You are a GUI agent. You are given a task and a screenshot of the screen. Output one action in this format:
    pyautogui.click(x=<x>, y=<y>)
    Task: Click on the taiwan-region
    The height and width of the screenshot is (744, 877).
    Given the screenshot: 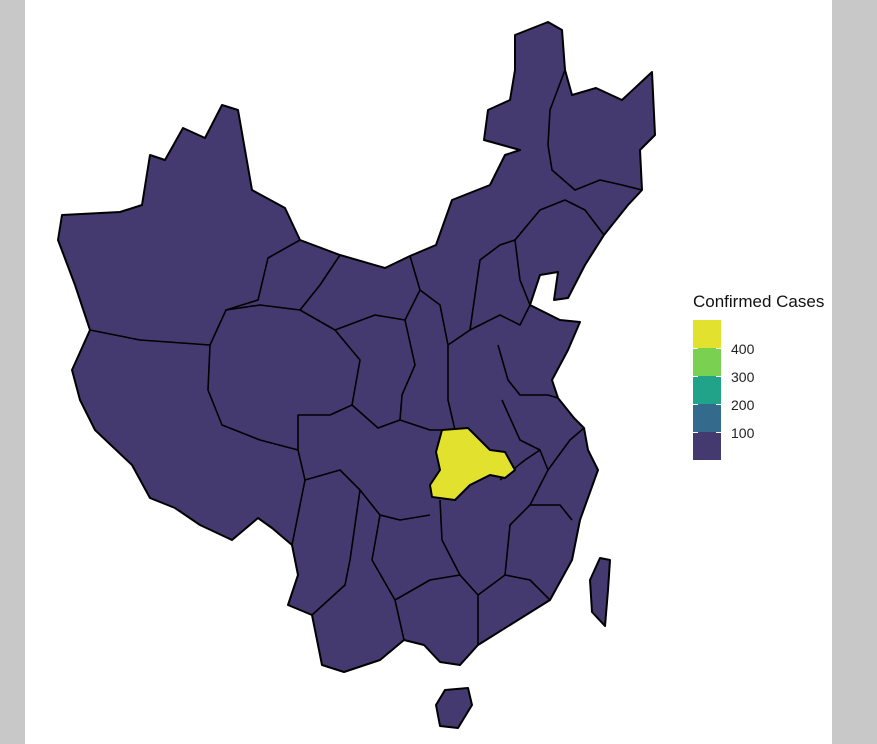 What is the action you would take?
    pyautogui.click(x=600, y=592)
    